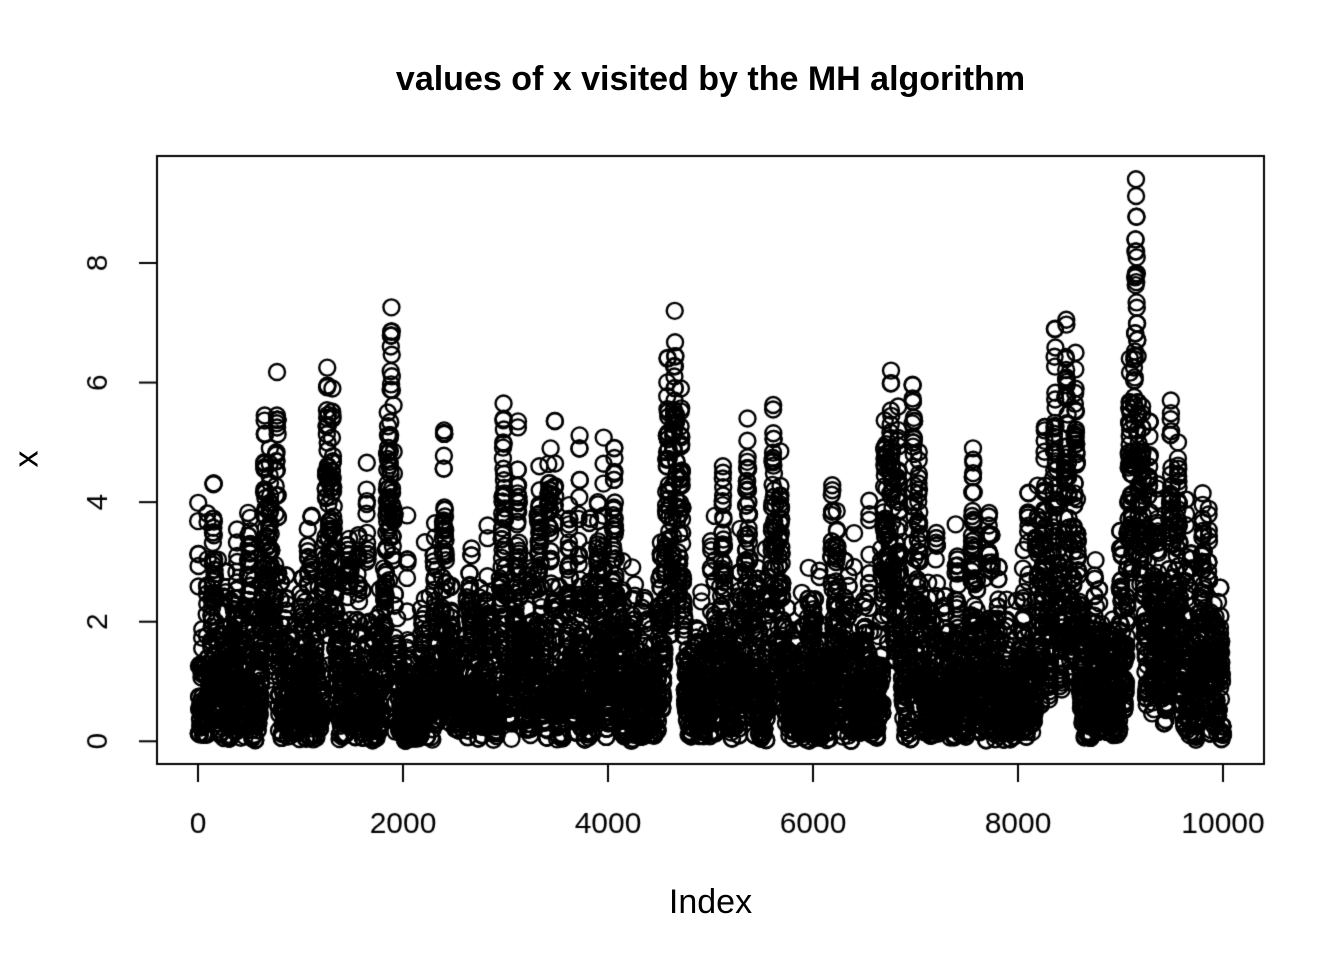  Describe the element at coordinates (26, 459) in the screenshot. I see `y-axis-label: x` at that location.